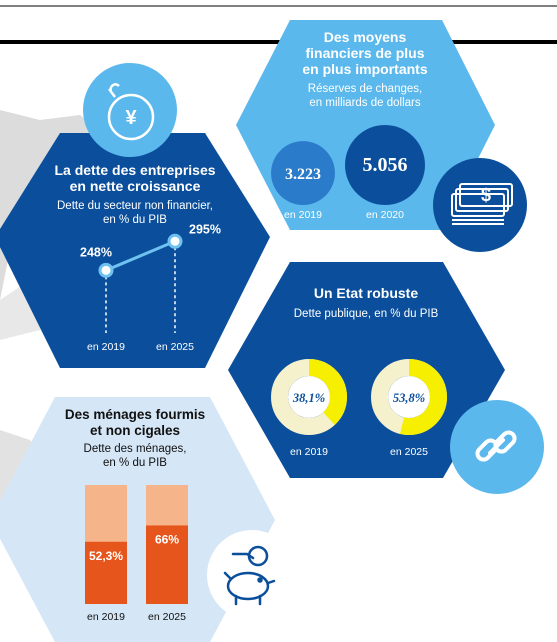  I want to click on debt-line-chart: 248% en 2019 295% en 2025, so click(150, 287).